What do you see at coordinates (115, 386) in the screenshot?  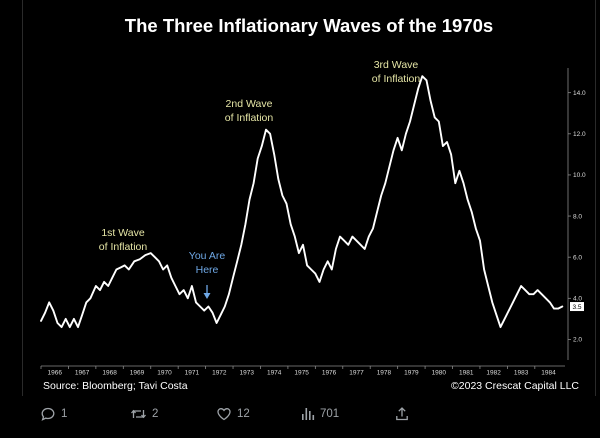 I see `source-note: Source: Bloomberg; Tavi Costa` at bounding box center [115, 386].